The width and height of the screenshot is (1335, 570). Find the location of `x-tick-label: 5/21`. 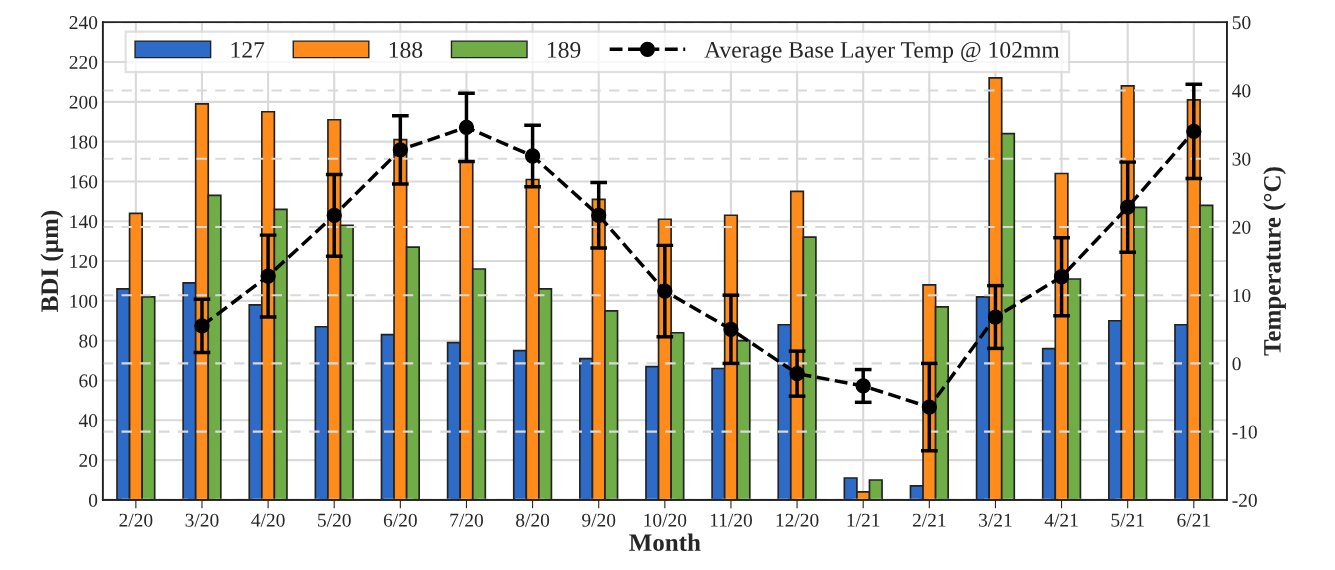

x-tick-label: 5/21 is located at coordinates (1127, 520).